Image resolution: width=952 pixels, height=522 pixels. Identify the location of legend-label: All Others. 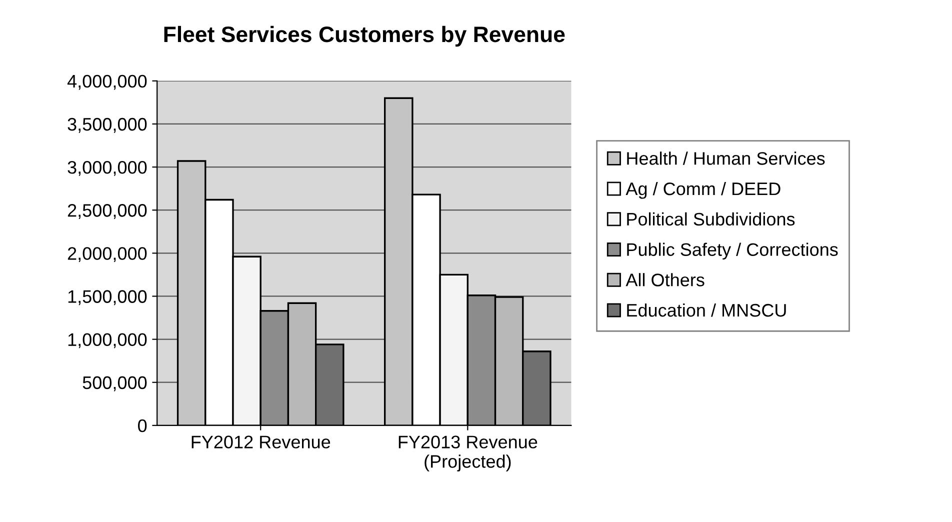
(665, 279).